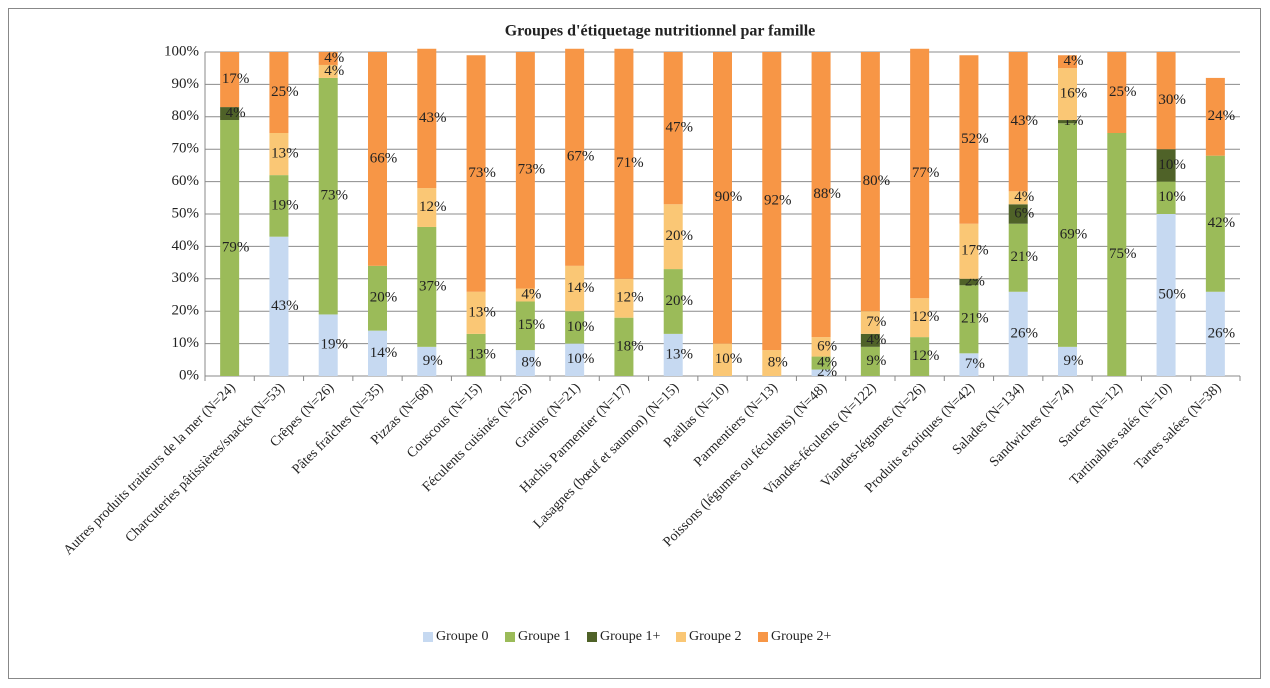  What do you see at coordinates (1222, 223) in the screenshot?
I see `value-label: 42%` at bounding box center [1222, 223].